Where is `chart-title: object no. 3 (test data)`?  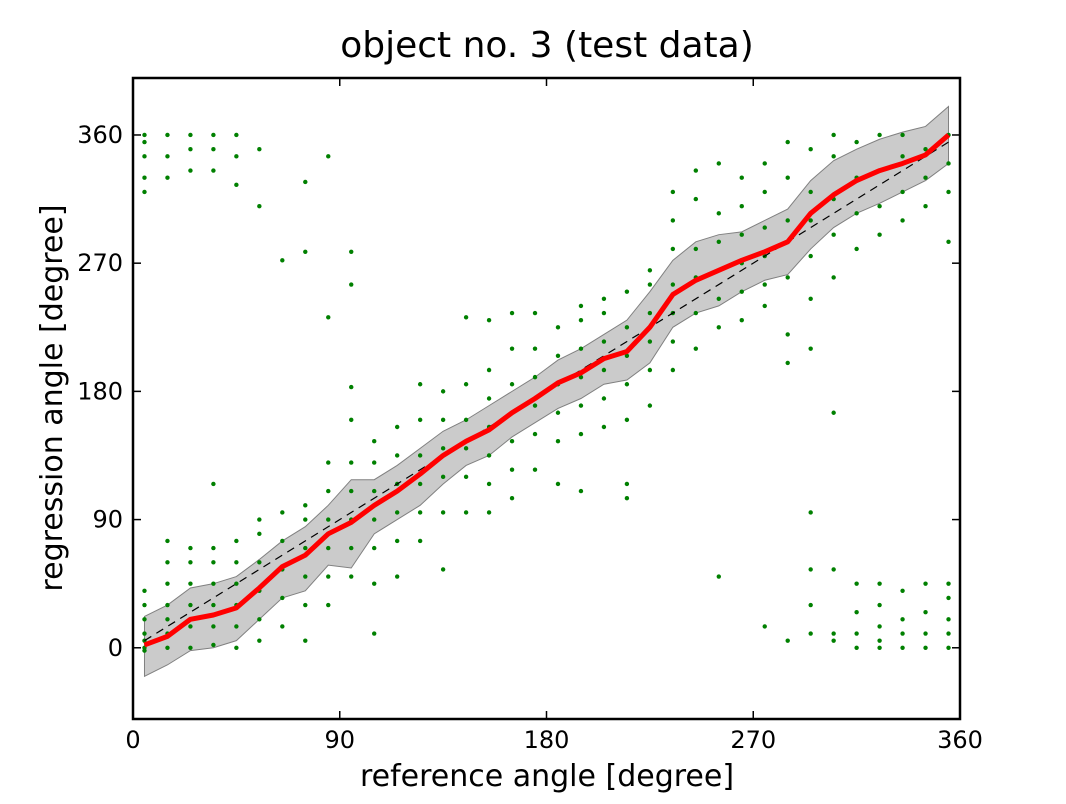
chart-title: object no. 3 (test data) is located at coordinates (547, 45).